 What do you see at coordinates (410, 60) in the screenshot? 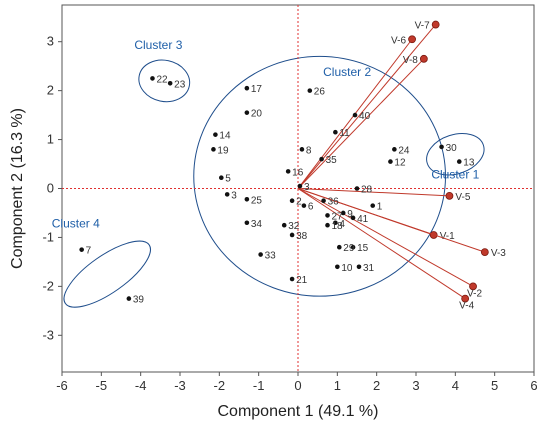
I see `vector-label: V-8` at bounding box center [410, 60].